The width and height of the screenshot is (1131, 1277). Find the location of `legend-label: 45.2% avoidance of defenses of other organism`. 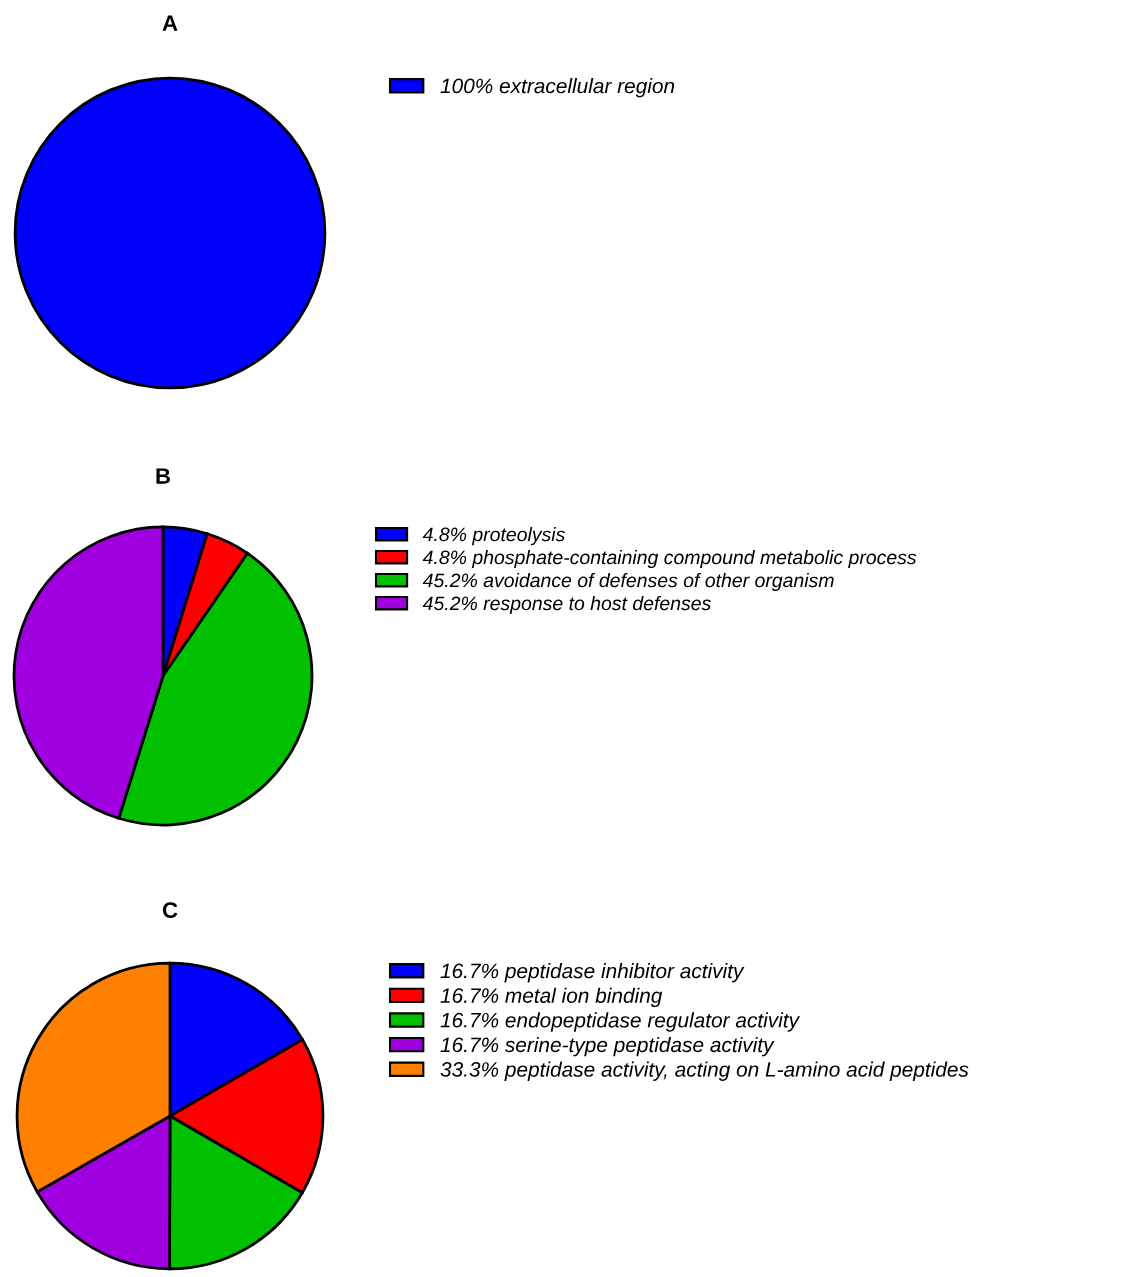

legend-label: 45.2% avoidance of defenses of other organism is located at coordinates (628, 582).